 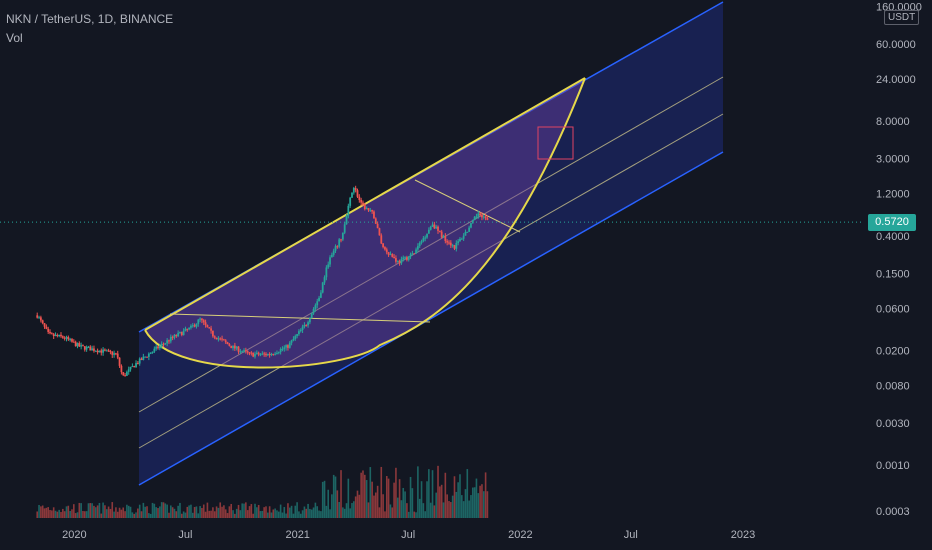 I want to click on price-axis-tick: 24.0000, so click(x=896, y=80).